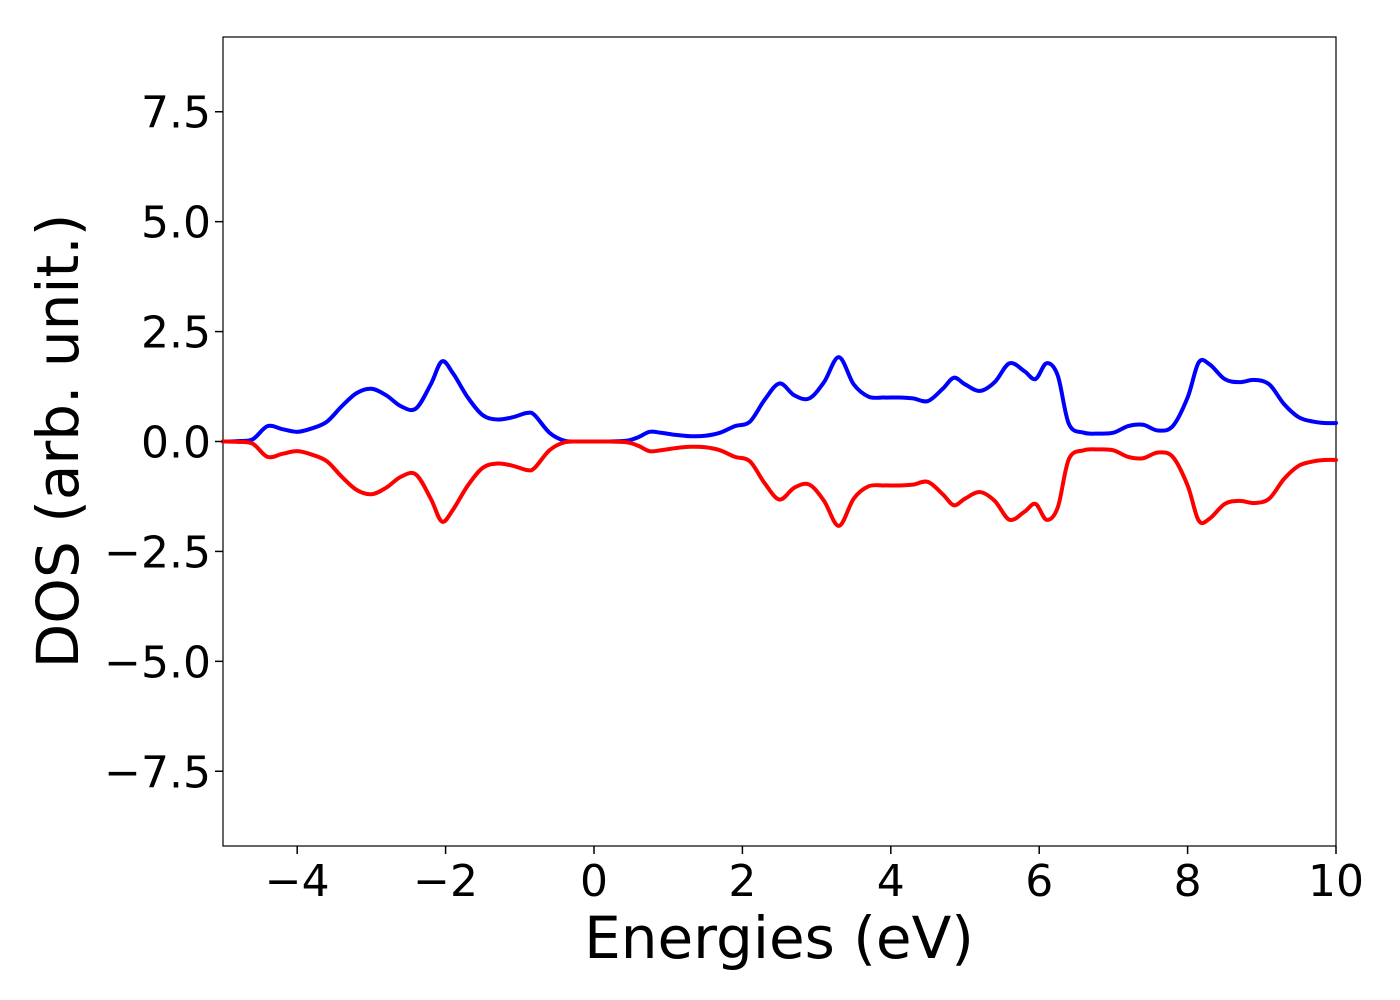 Image resolution: width=1400 pixels, height=1000 pixels. Describe the element at coordinates (58, 441) in the screenshot. I see `y-axis-label: DOS (arb. unit.)` at that location.